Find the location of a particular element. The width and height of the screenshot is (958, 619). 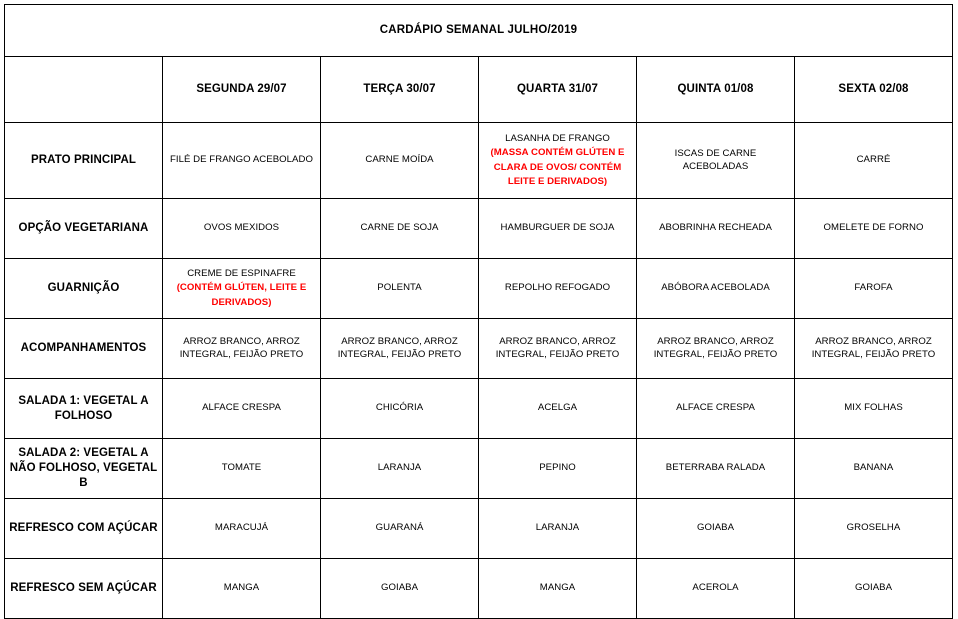

cell-main-text: FILÉ DE FRANGO ACEBOLADO is located at coordinates (241, 160).